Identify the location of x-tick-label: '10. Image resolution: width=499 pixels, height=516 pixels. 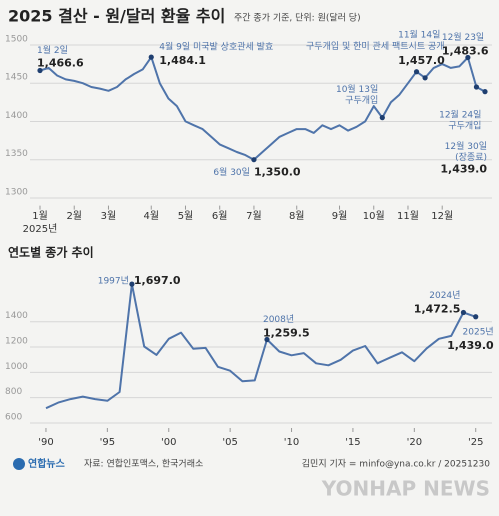
(291, 442).